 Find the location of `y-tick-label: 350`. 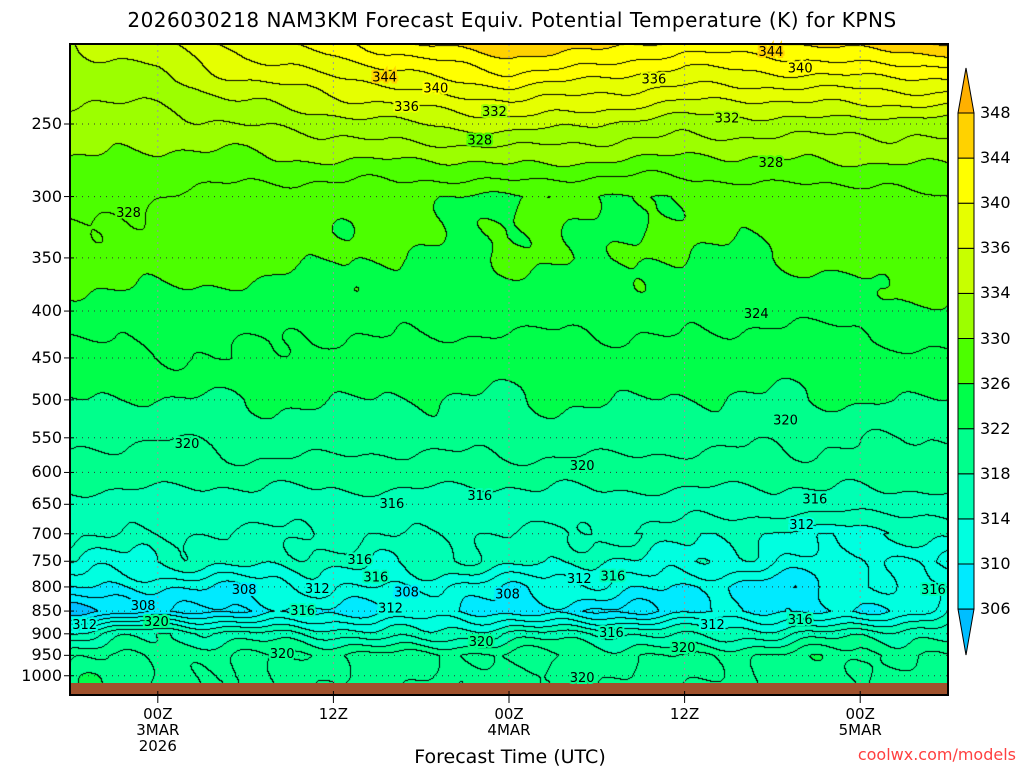

y-tick-label: 350 is located at coordinates (46, 257).